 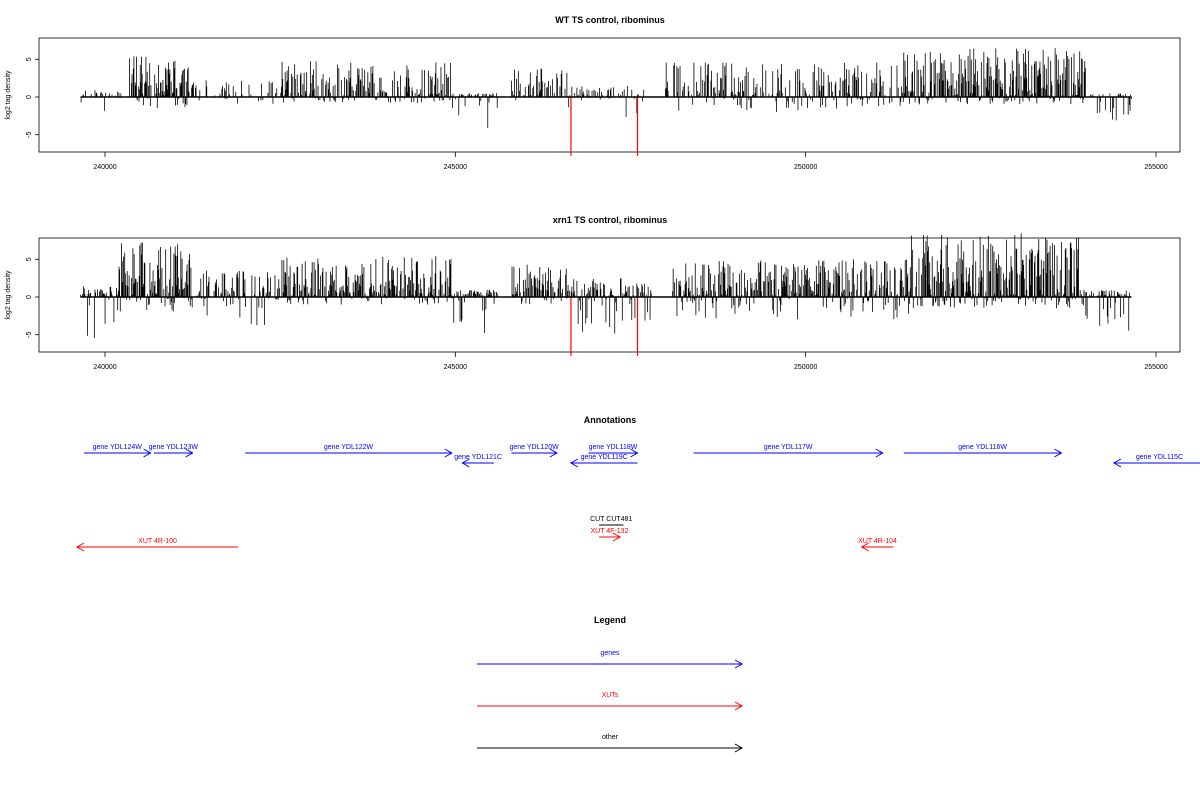 What do you see at coordinates (8, 295) in the screenshot?
I see `xrn1-y-axis-label: log2 tag density` at bounding box center [8, 295].